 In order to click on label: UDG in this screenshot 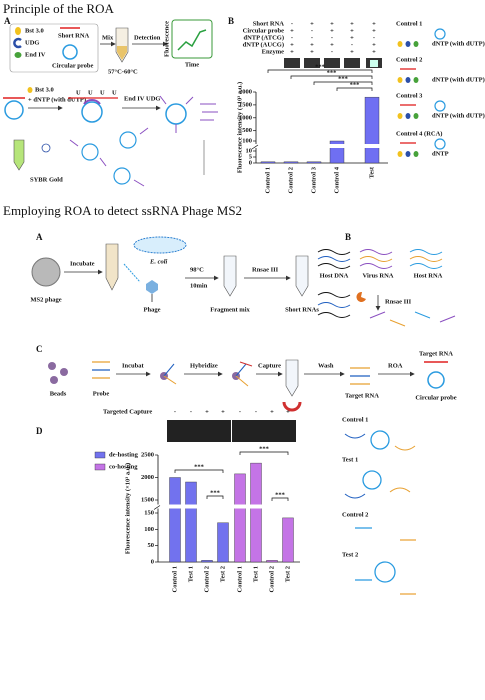, I will do `click(32, 42)`.